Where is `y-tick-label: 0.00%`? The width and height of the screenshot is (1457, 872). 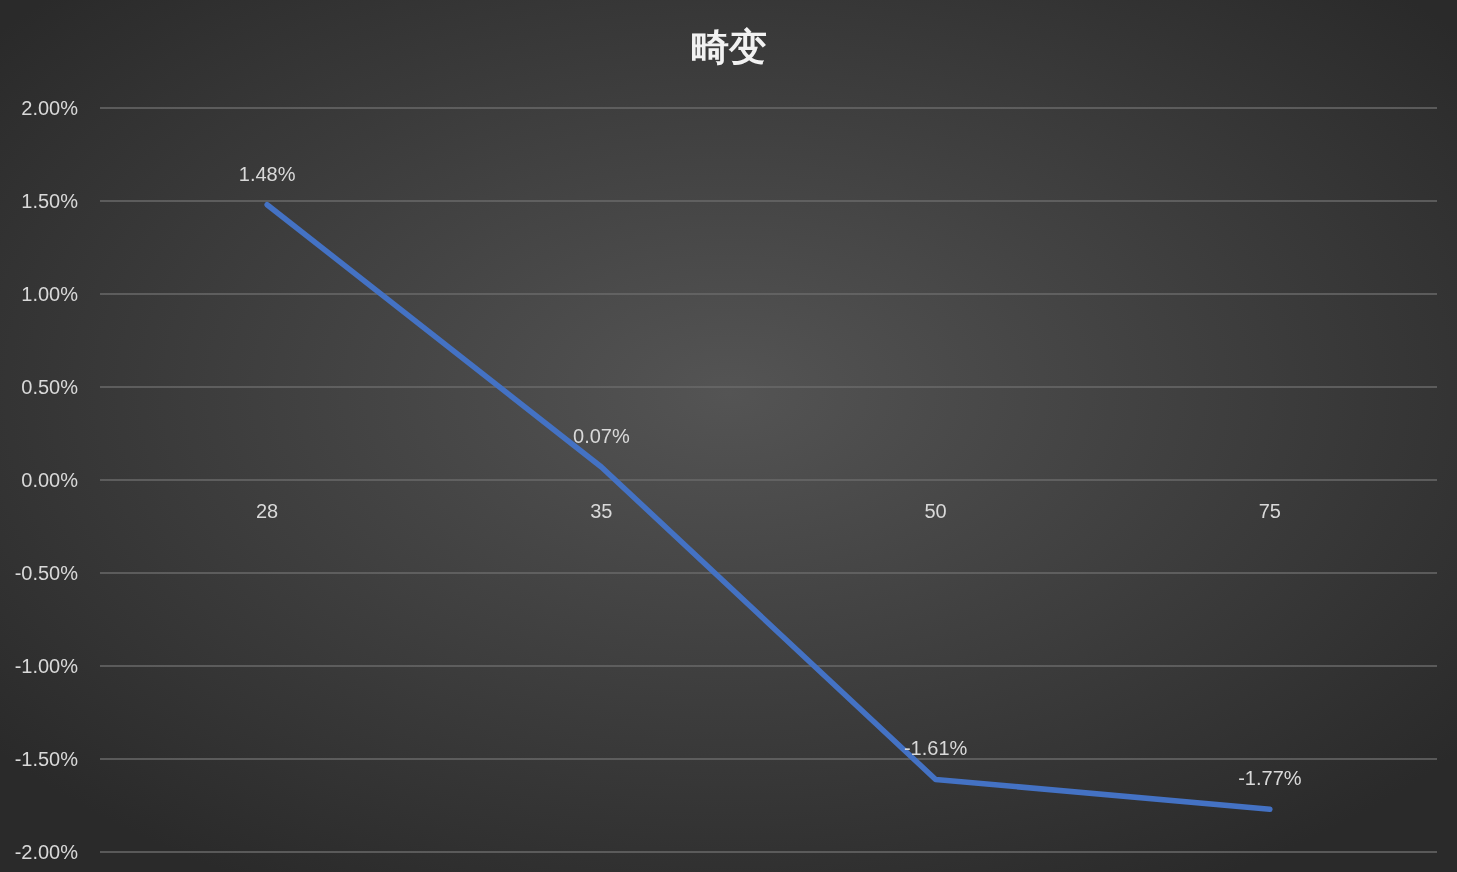
y-tick-label: 0.00% is located at coordinates (50, 480).